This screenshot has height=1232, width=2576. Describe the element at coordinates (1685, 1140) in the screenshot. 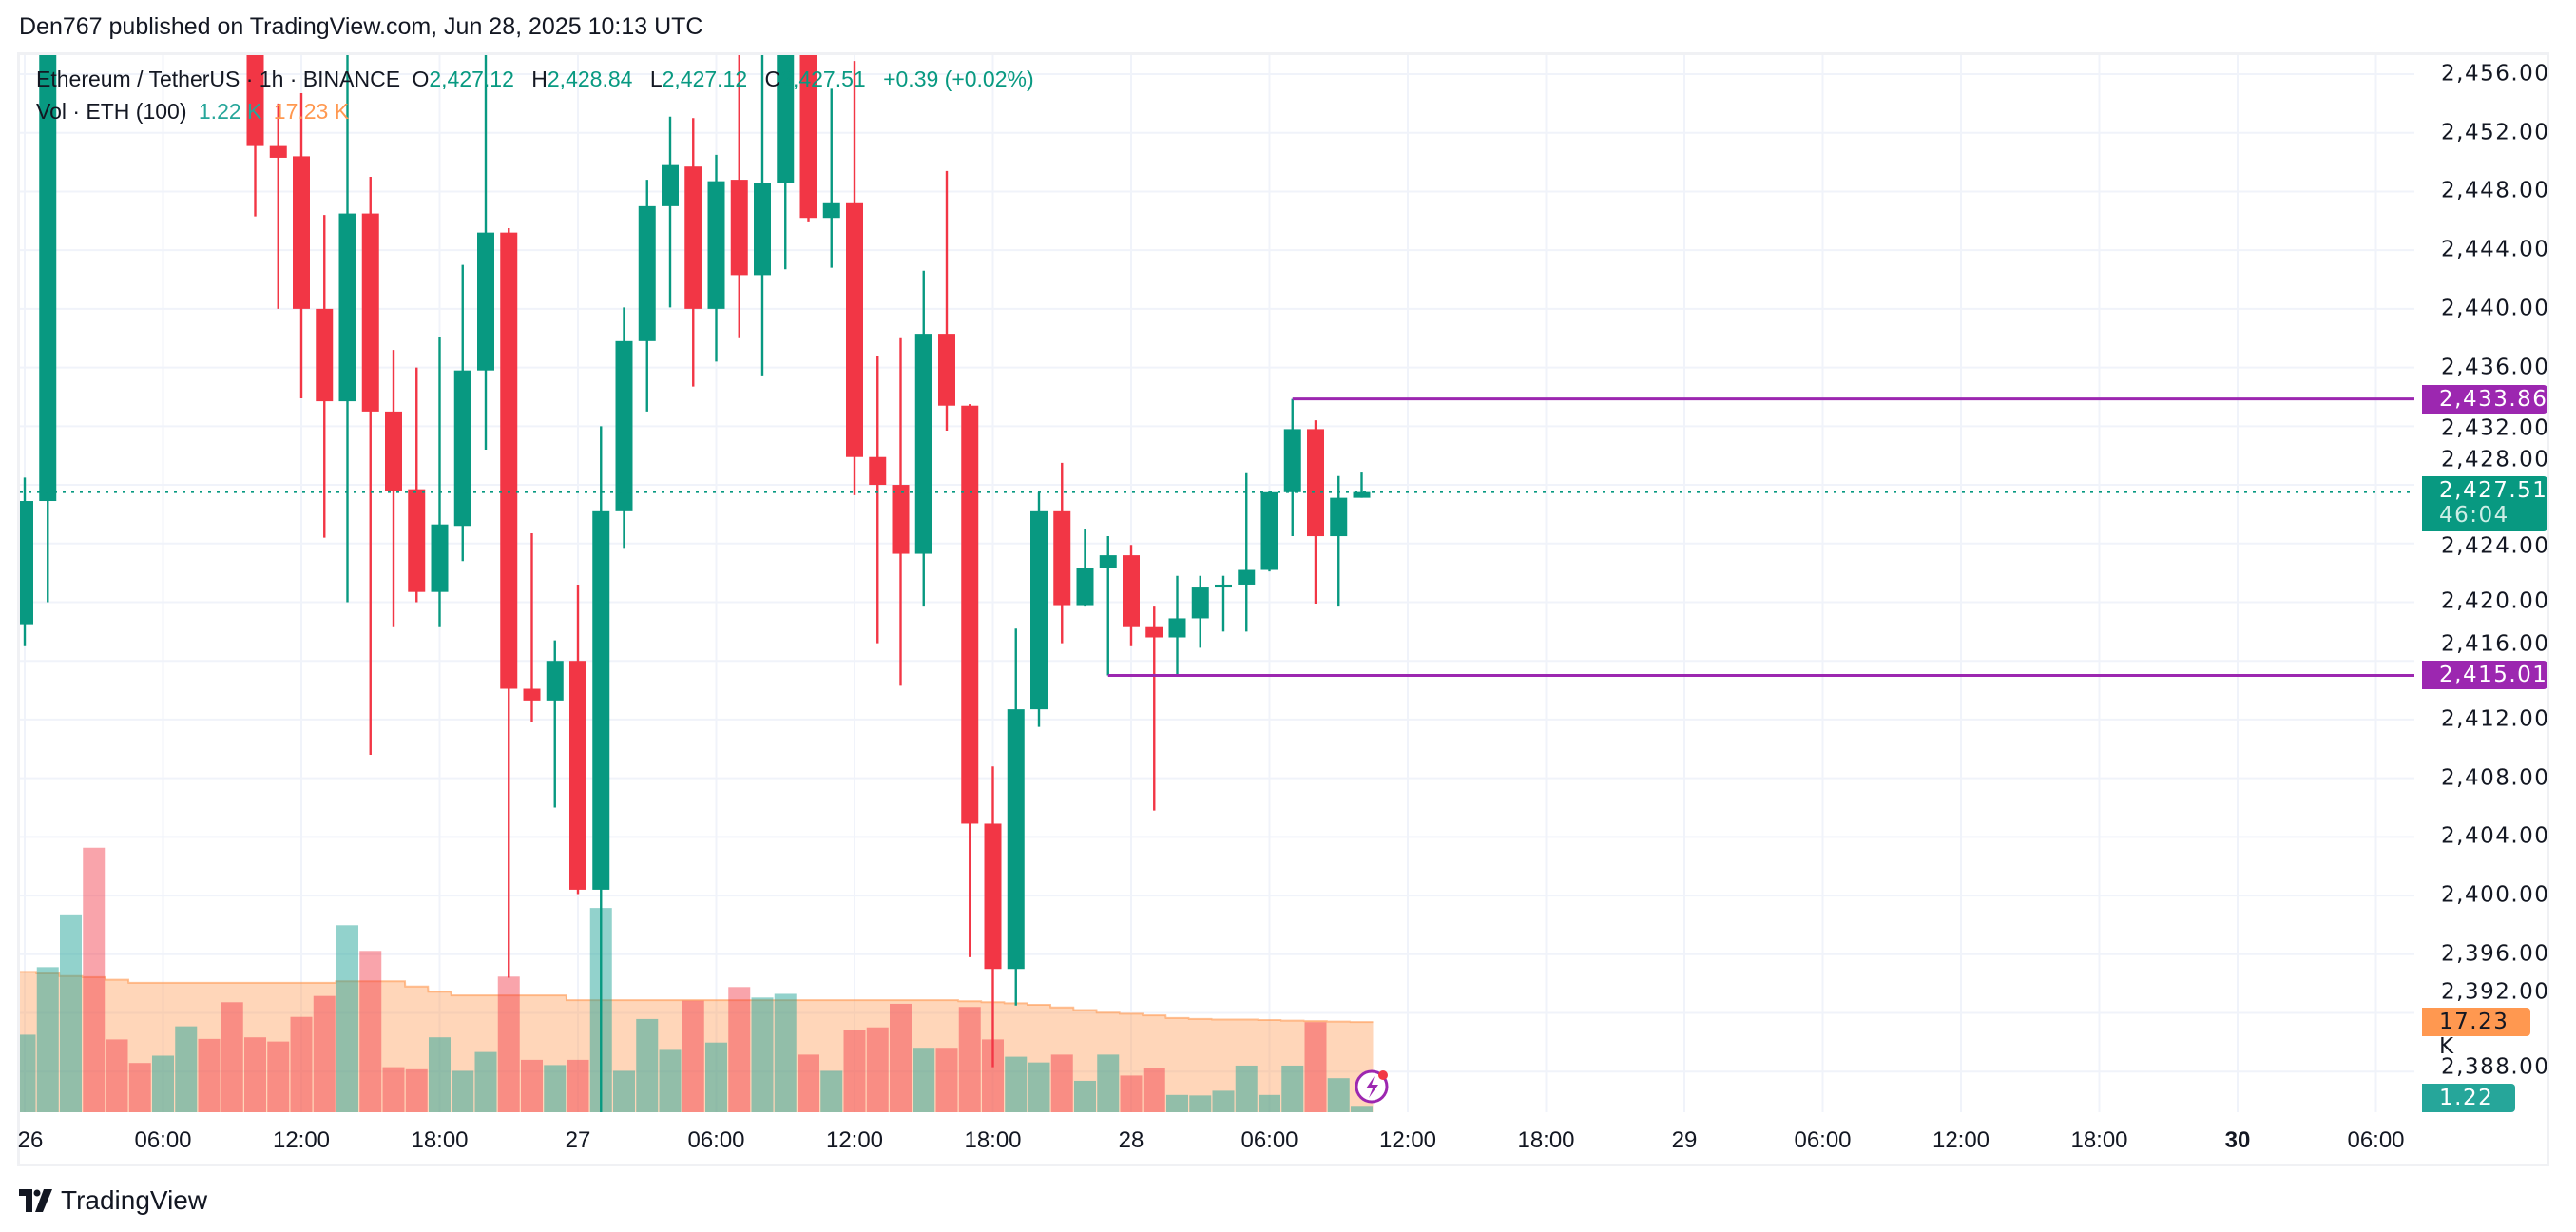

I see `time-tick-label: 29` at that location.